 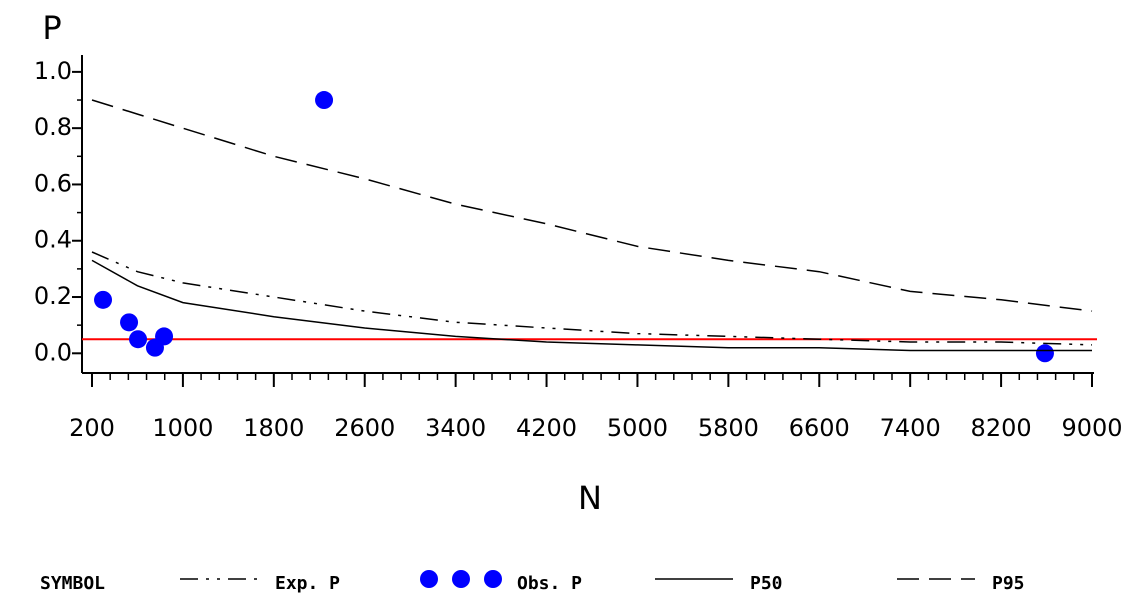 I want to click on x-tick-label: 1000, so click(x=182, y=428).